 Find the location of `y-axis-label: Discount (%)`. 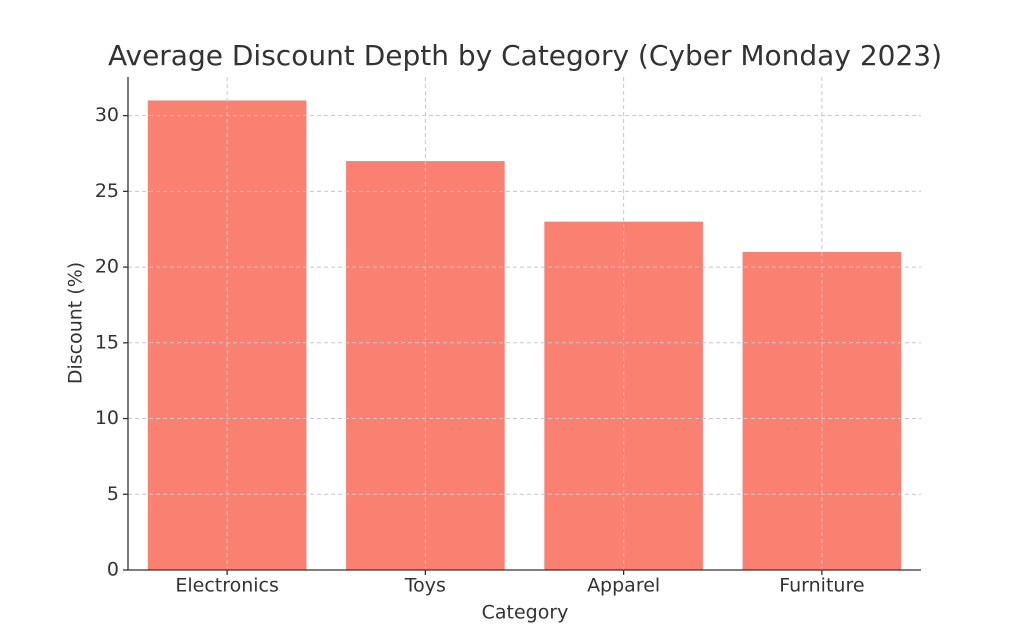

y-axis-label: Discount (%) is located at coordinates (76, 323).